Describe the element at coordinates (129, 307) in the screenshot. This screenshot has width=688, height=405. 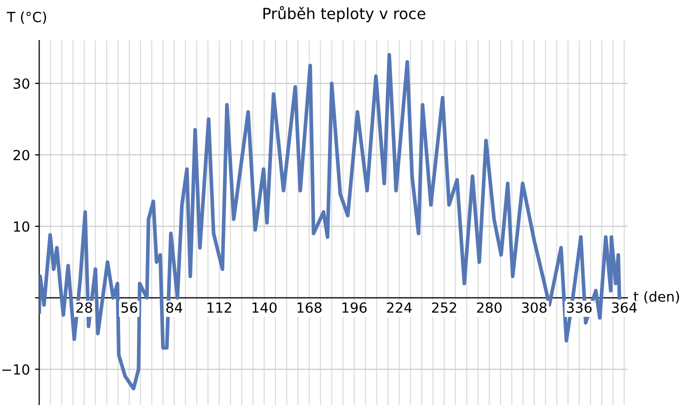
I see `x-tick-label: 56` at that location.